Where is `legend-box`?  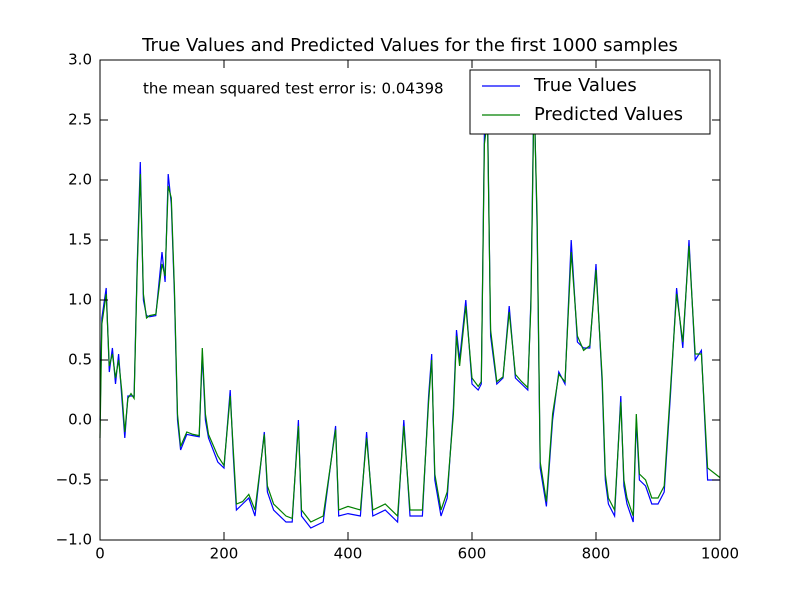 legend-box is located at coordinates (590, 102).